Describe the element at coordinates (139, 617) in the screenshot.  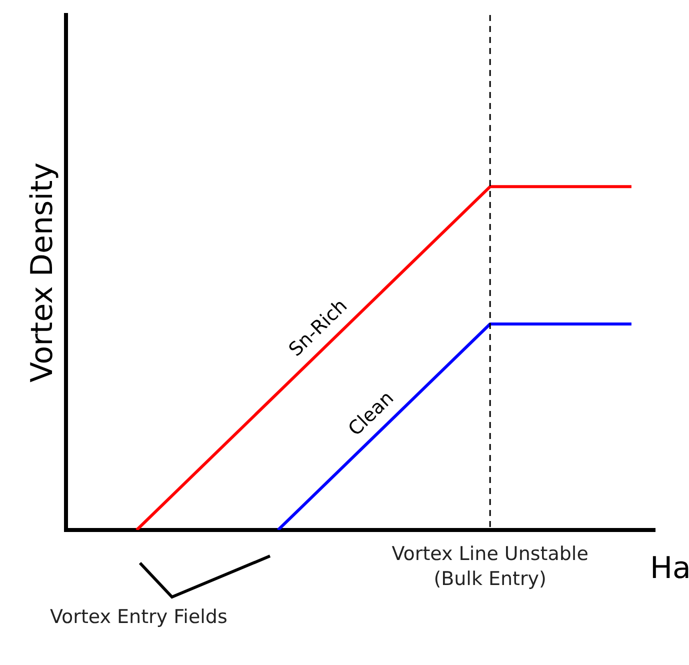
I see `text: Vortex Entry Fields` at that location.